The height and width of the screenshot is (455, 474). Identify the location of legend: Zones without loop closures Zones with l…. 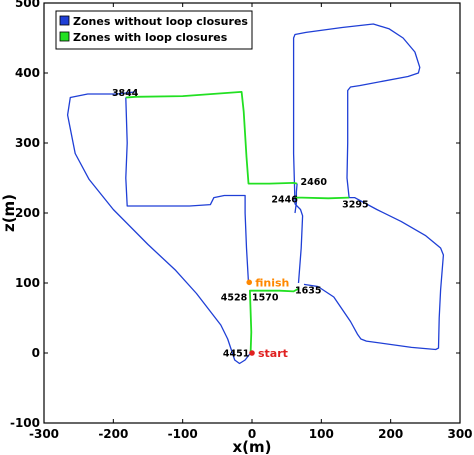
(154, 30).